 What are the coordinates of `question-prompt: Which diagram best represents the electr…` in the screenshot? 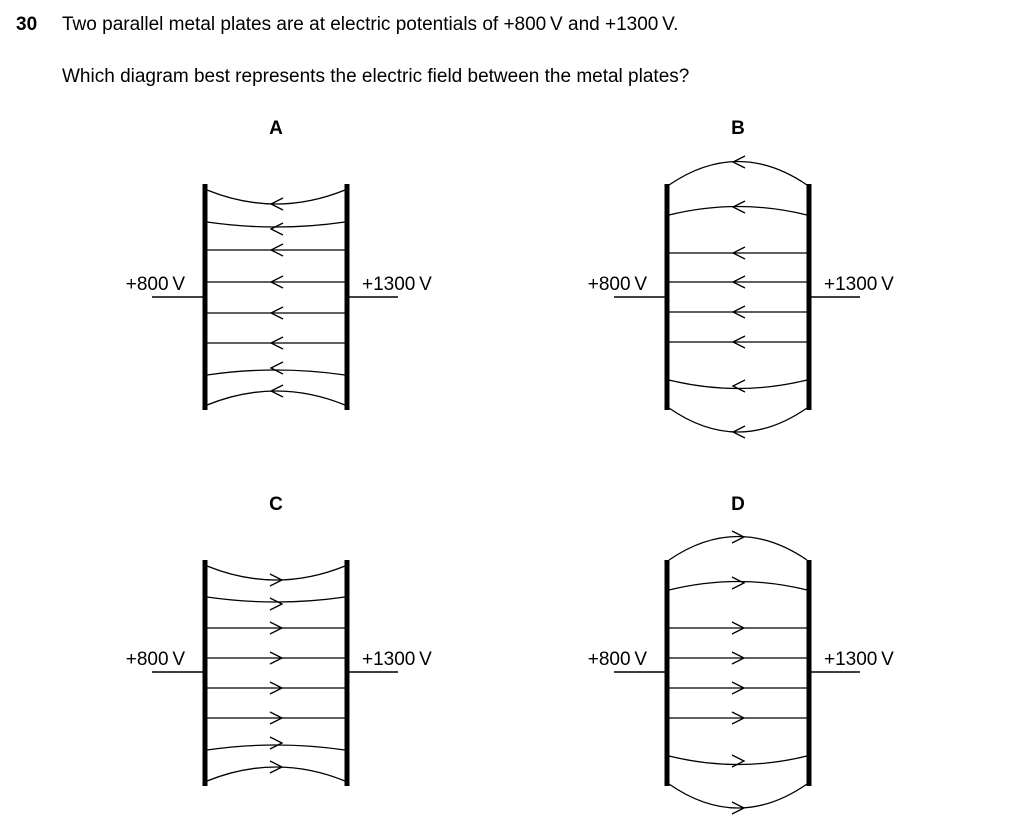 It's located at (376, 76).